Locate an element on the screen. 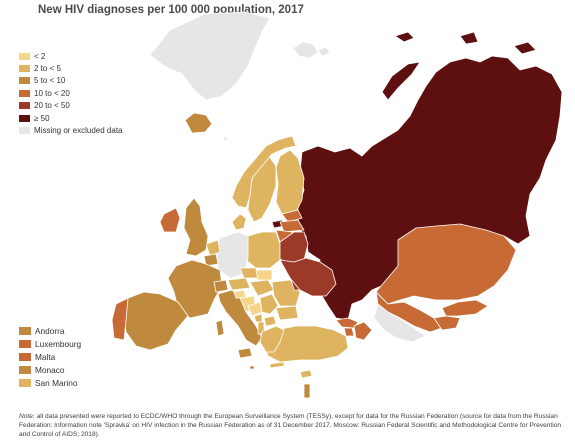 This screenshot has width=575, height=445. small-country-label: Andorra is located at coordinates (50, 330).